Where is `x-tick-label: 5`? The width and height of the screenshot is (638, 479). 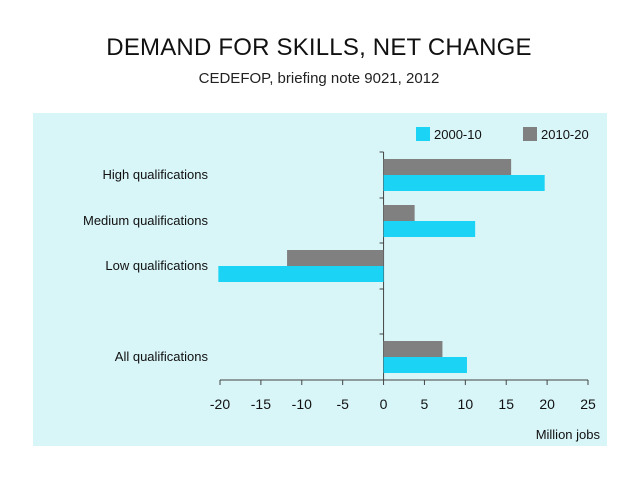 x-tick-label: 5 is located at coordinates (425, 404).